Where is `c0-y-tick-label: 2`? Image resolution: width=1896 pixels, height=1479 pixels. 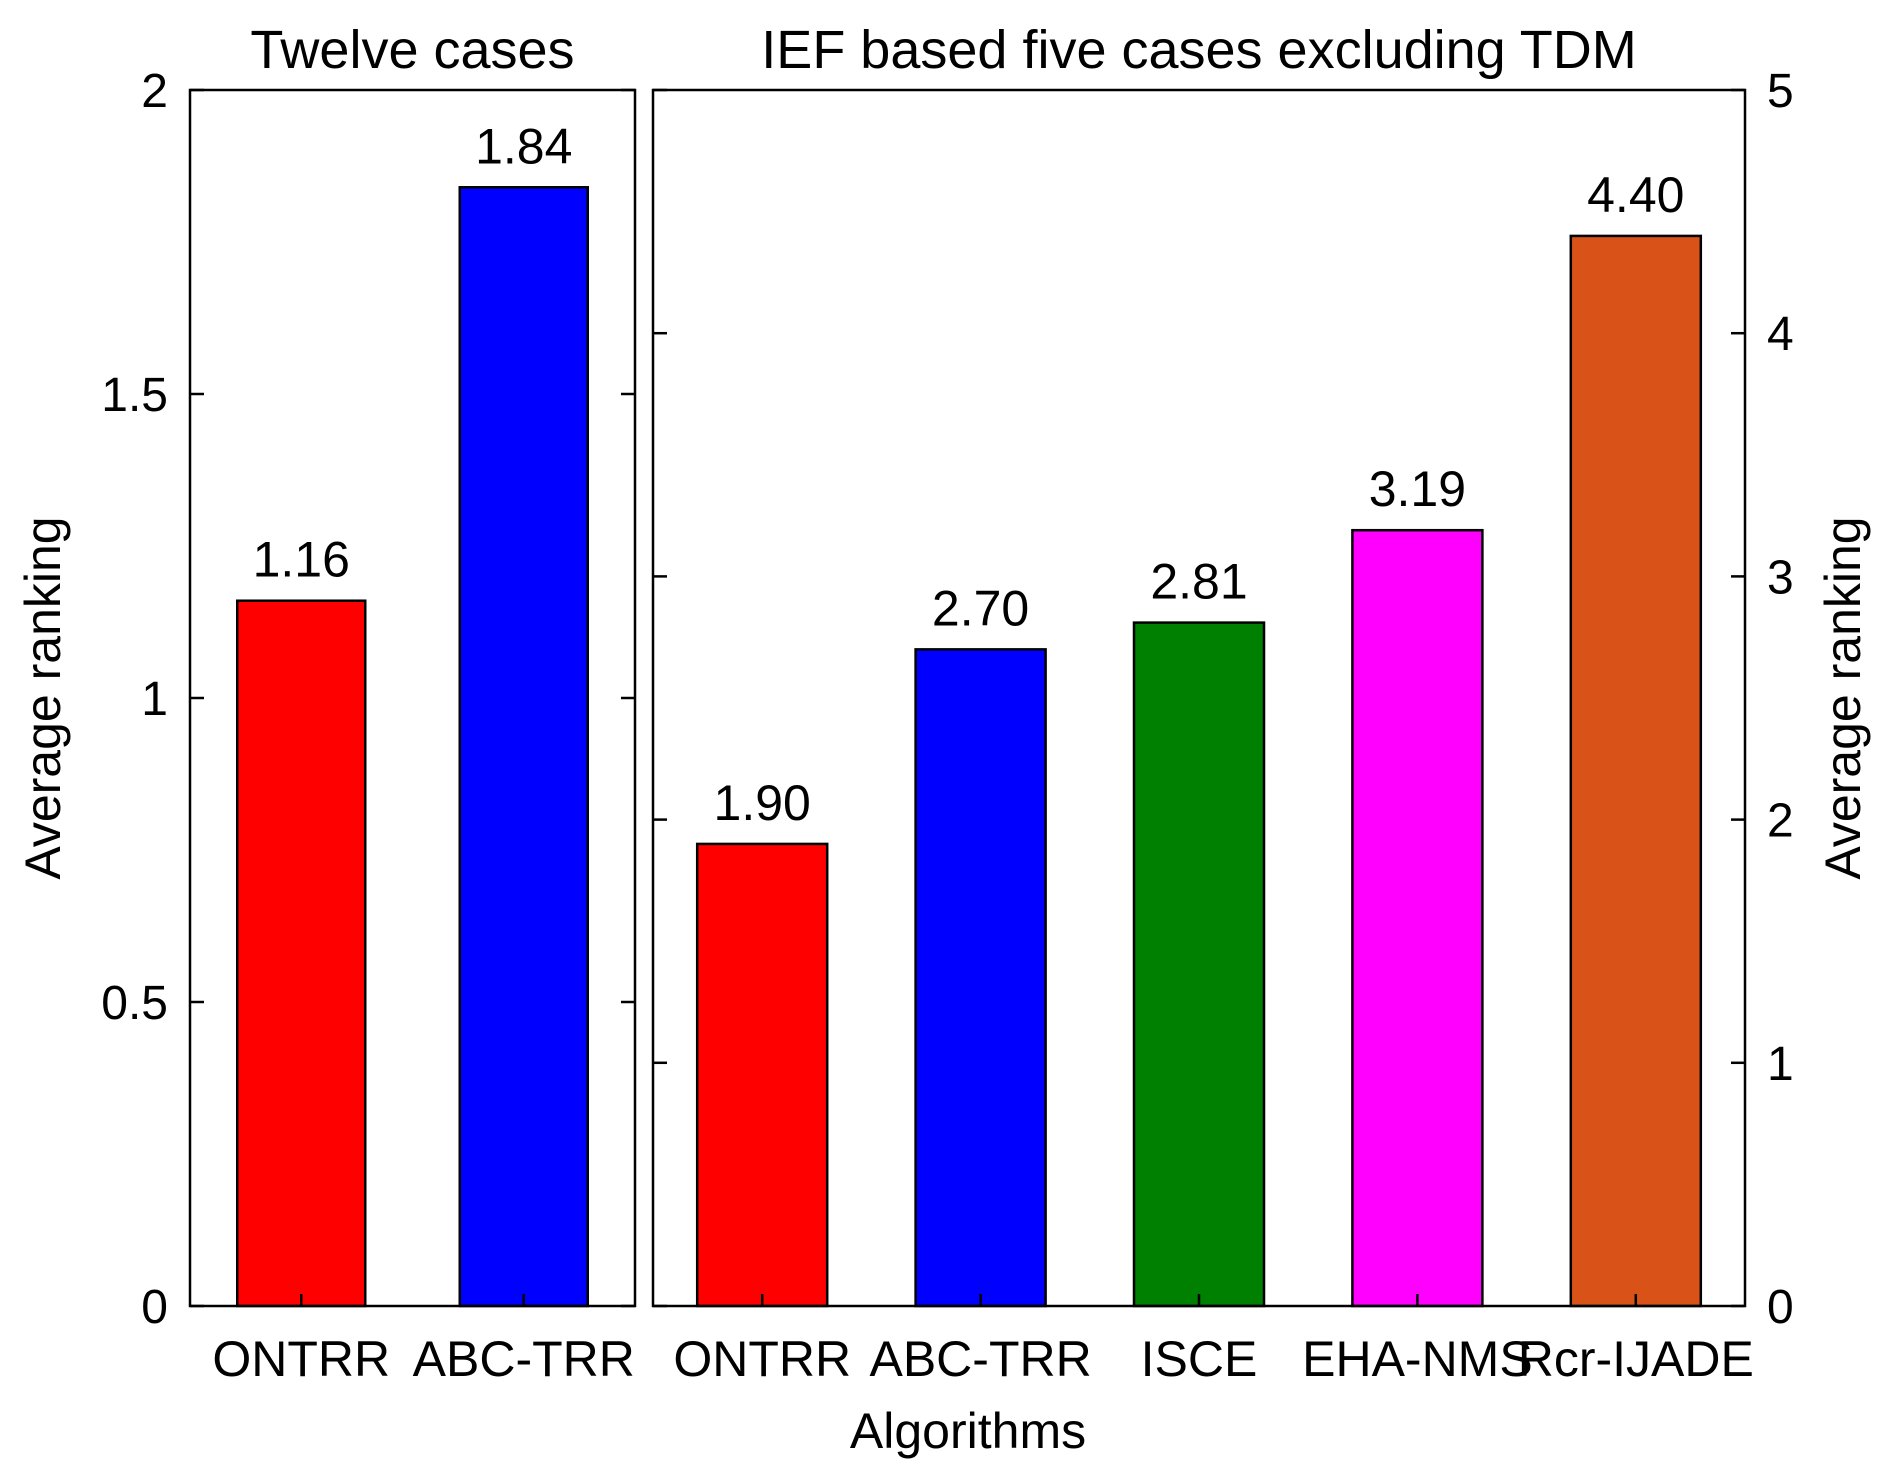 c0-y-tick-label: 2 is located at coordinates (154, 91).